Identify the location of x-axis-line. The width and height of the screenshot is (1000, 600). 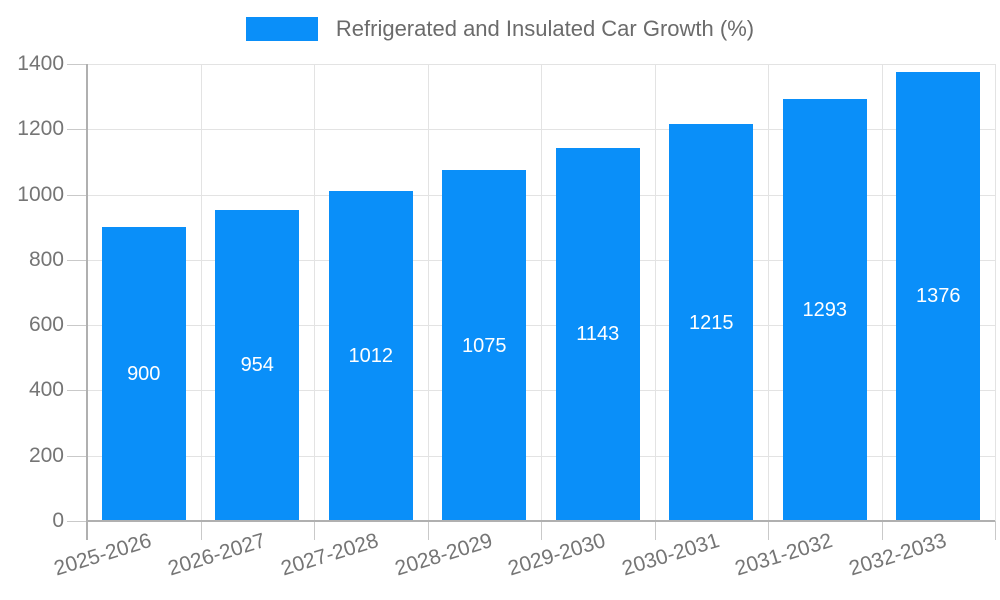
(541, 521).